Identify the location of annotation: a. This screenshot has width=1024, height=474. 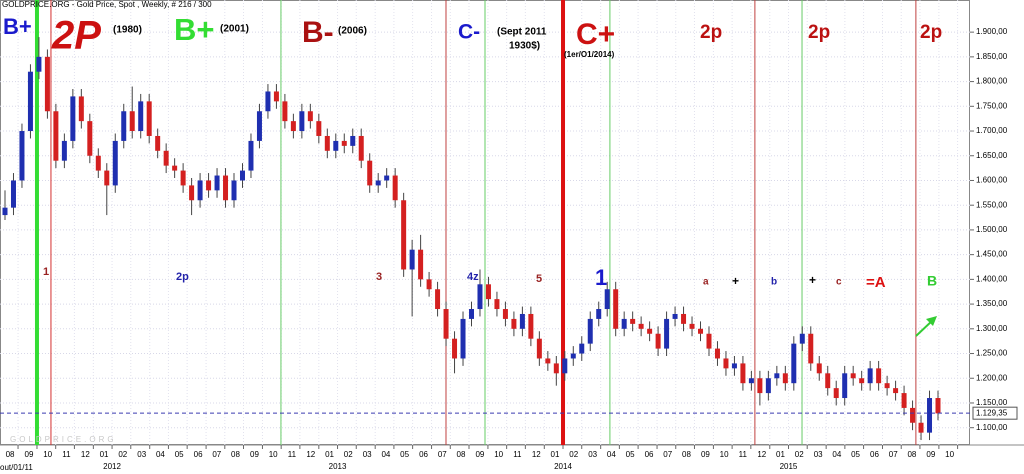
(706, 282).